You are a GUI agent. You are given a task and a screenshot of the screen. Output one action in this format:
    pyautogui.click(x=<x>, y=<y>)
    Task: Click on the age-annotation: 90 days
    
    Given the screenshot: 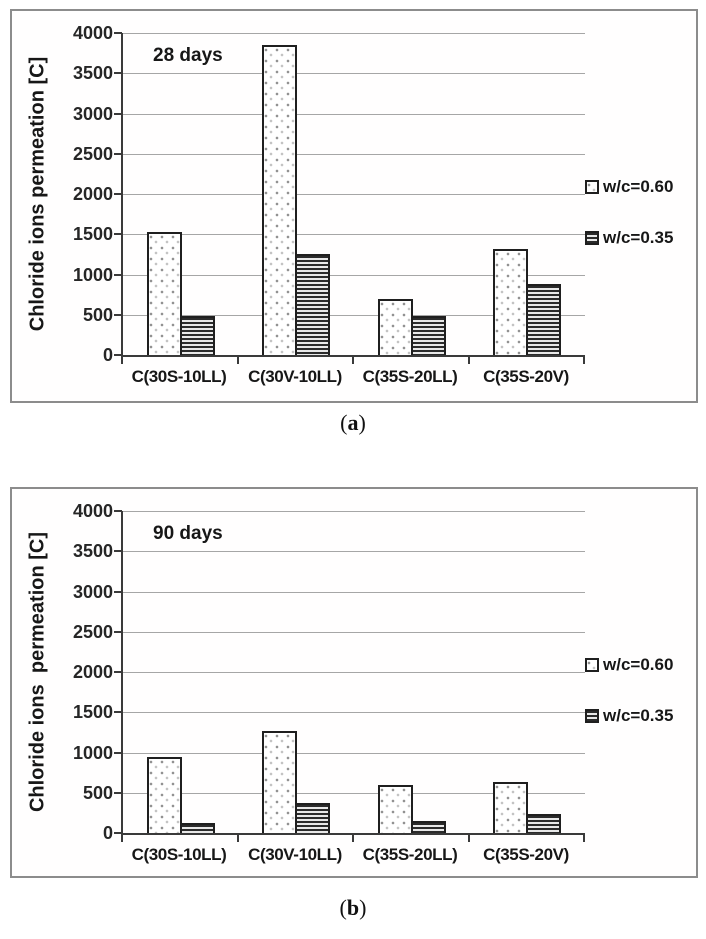 What is the action you would take?
    pyautogui.click(x=188, y=533)
    